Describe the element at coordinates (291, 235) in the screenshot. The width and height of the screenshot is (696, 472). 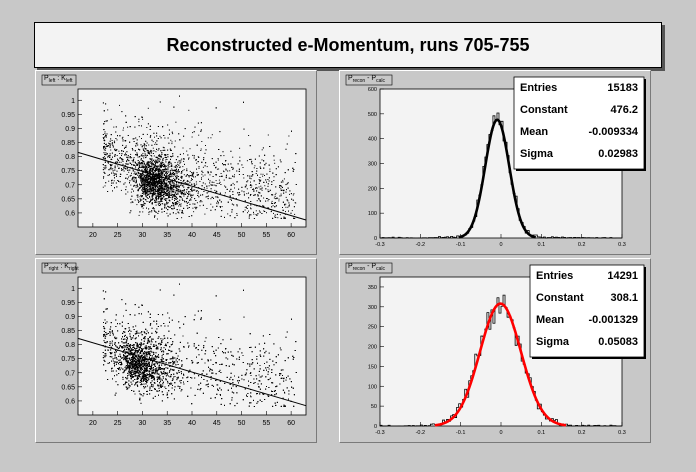
I see `x-tick-label: 60` at that location.